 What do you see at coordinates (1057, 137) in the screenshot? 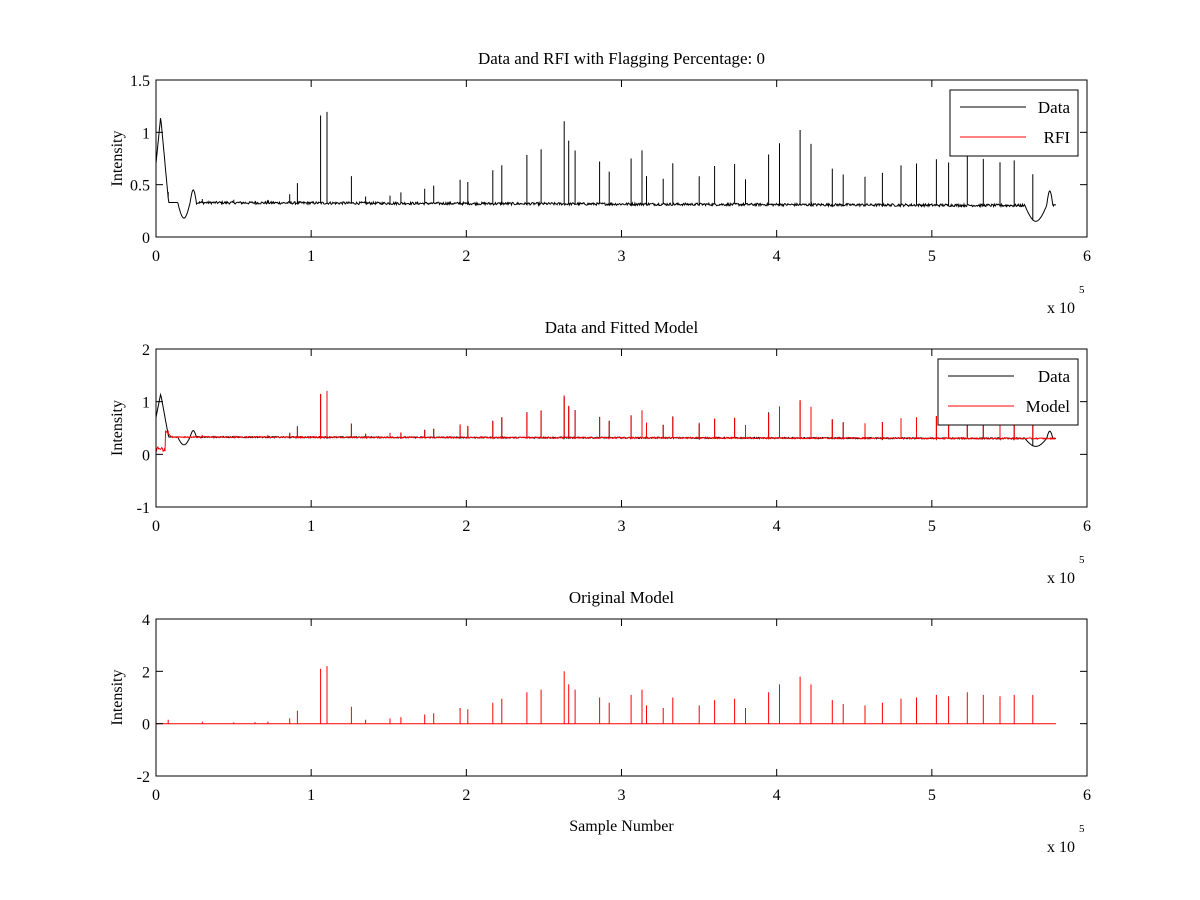
I see `legend-entry-label: RFI` at bounding box center [1057, 137].